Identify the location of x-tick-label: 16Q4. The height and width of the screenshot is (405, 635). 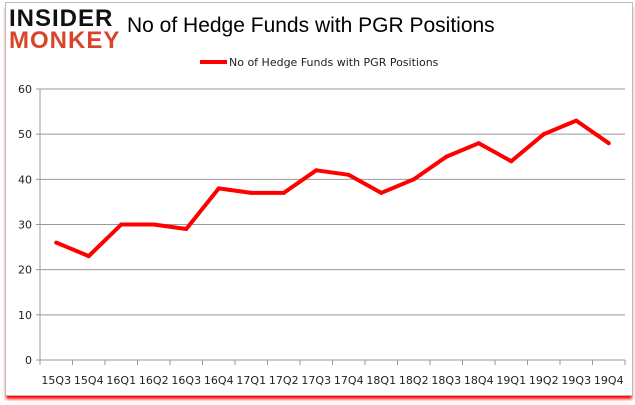
(219, 380).